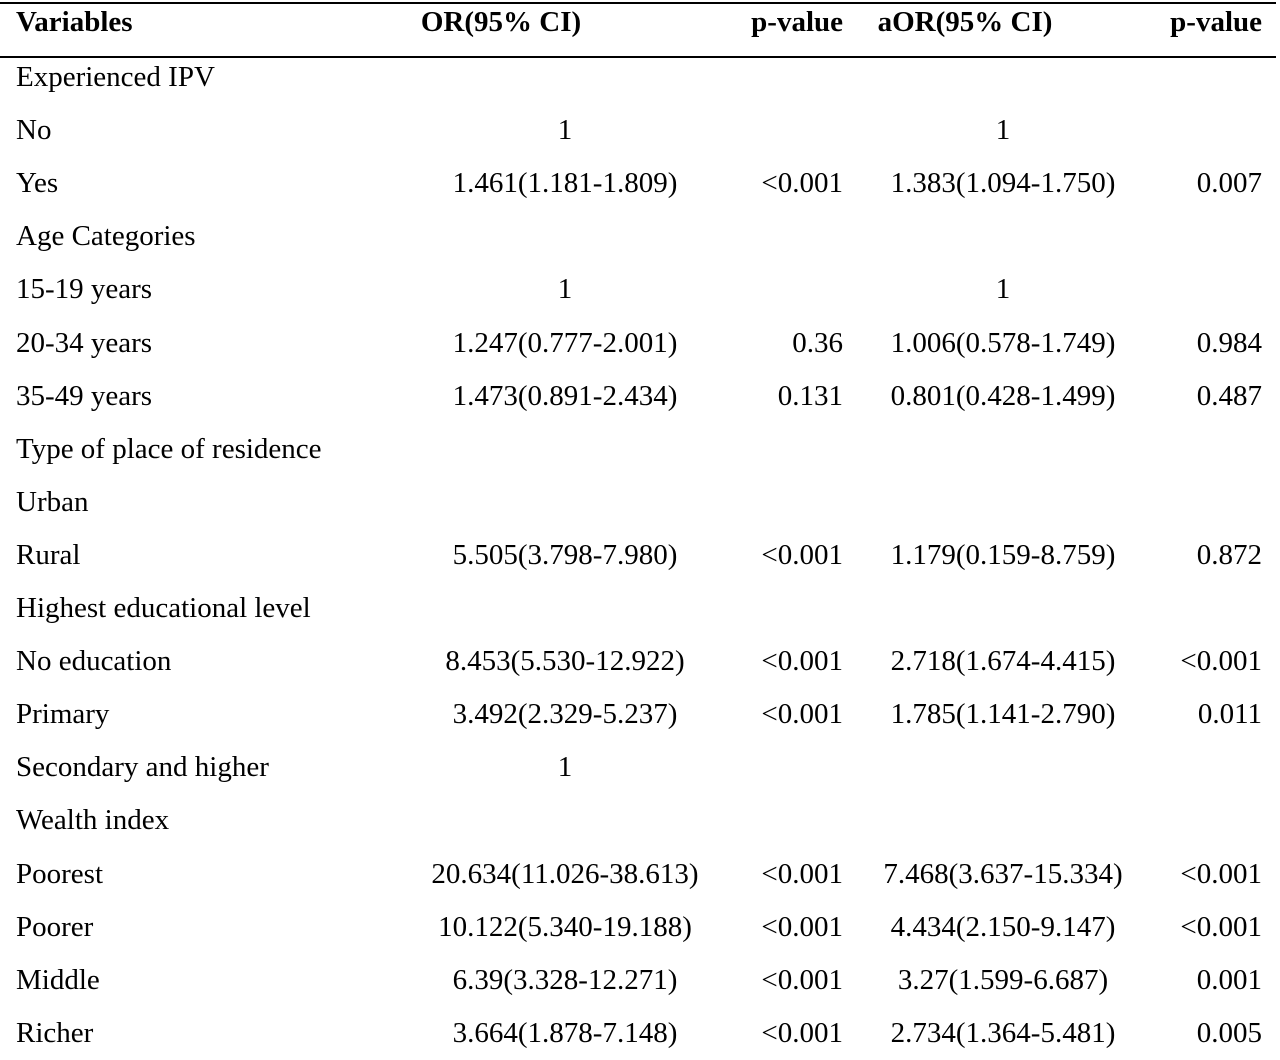 The height and width of the screenshot is (1060, 1280). Describe the element at coordinates (169, 448) in the screenshot. I see `cell-variable: Type of place of residence` at that location.